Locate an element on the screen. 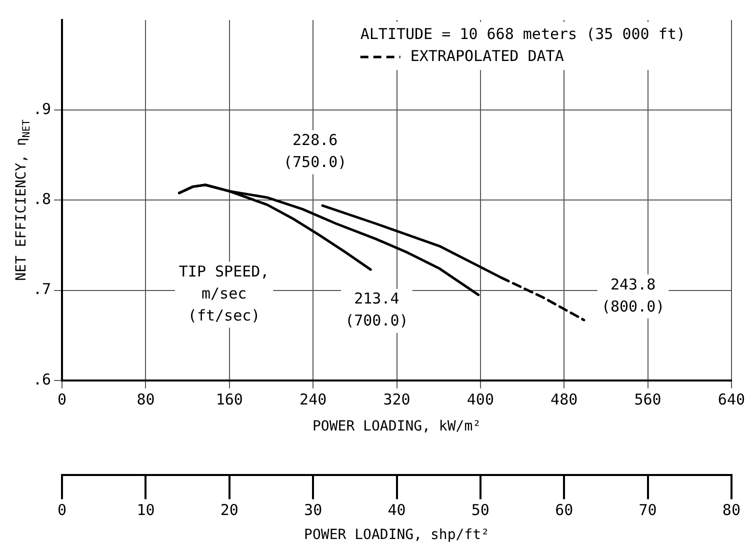 This screenshot has height=560, width=756. x-tick-label: 240 is located at coordinates (313, 399).